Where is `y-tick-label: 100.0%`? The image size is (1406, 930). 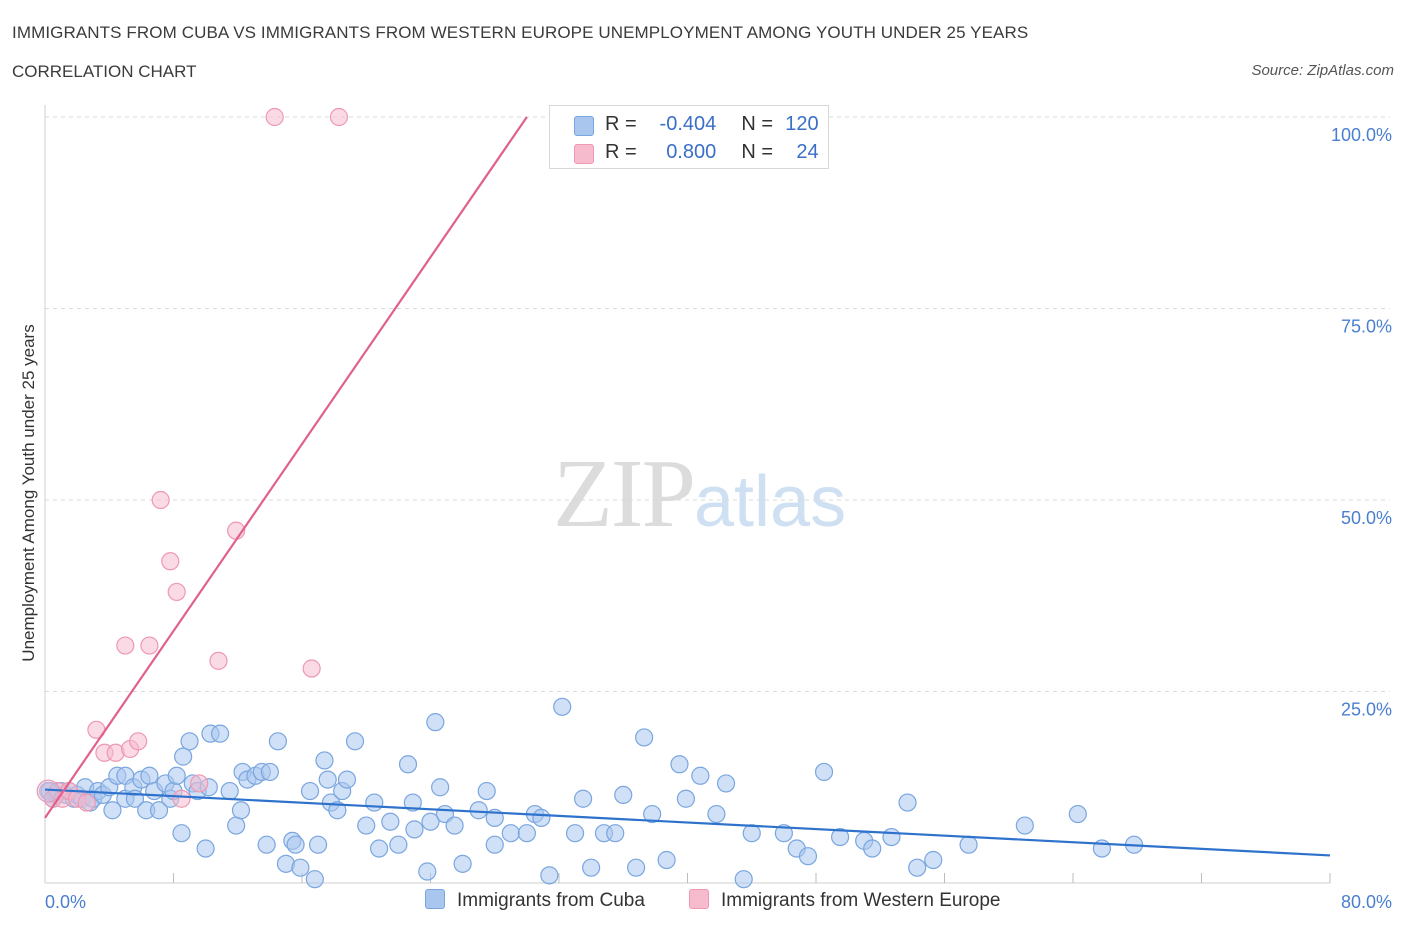
y-tick-label: 100.0% is located at coordinates (1361, 135).